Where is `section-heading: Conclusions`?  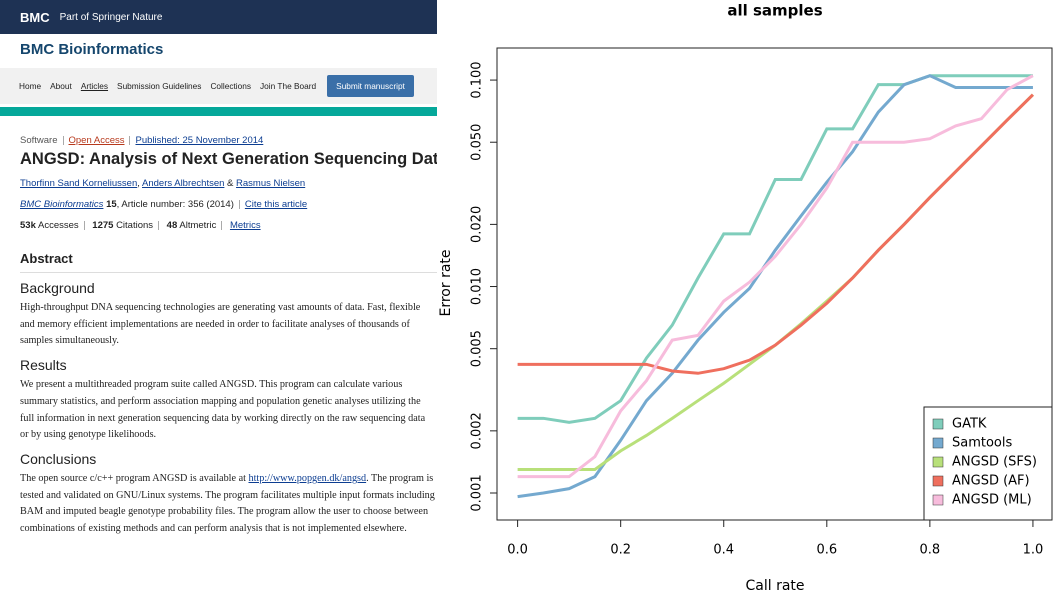 section-heading: Conclusions is located at coordinates (58, 458).